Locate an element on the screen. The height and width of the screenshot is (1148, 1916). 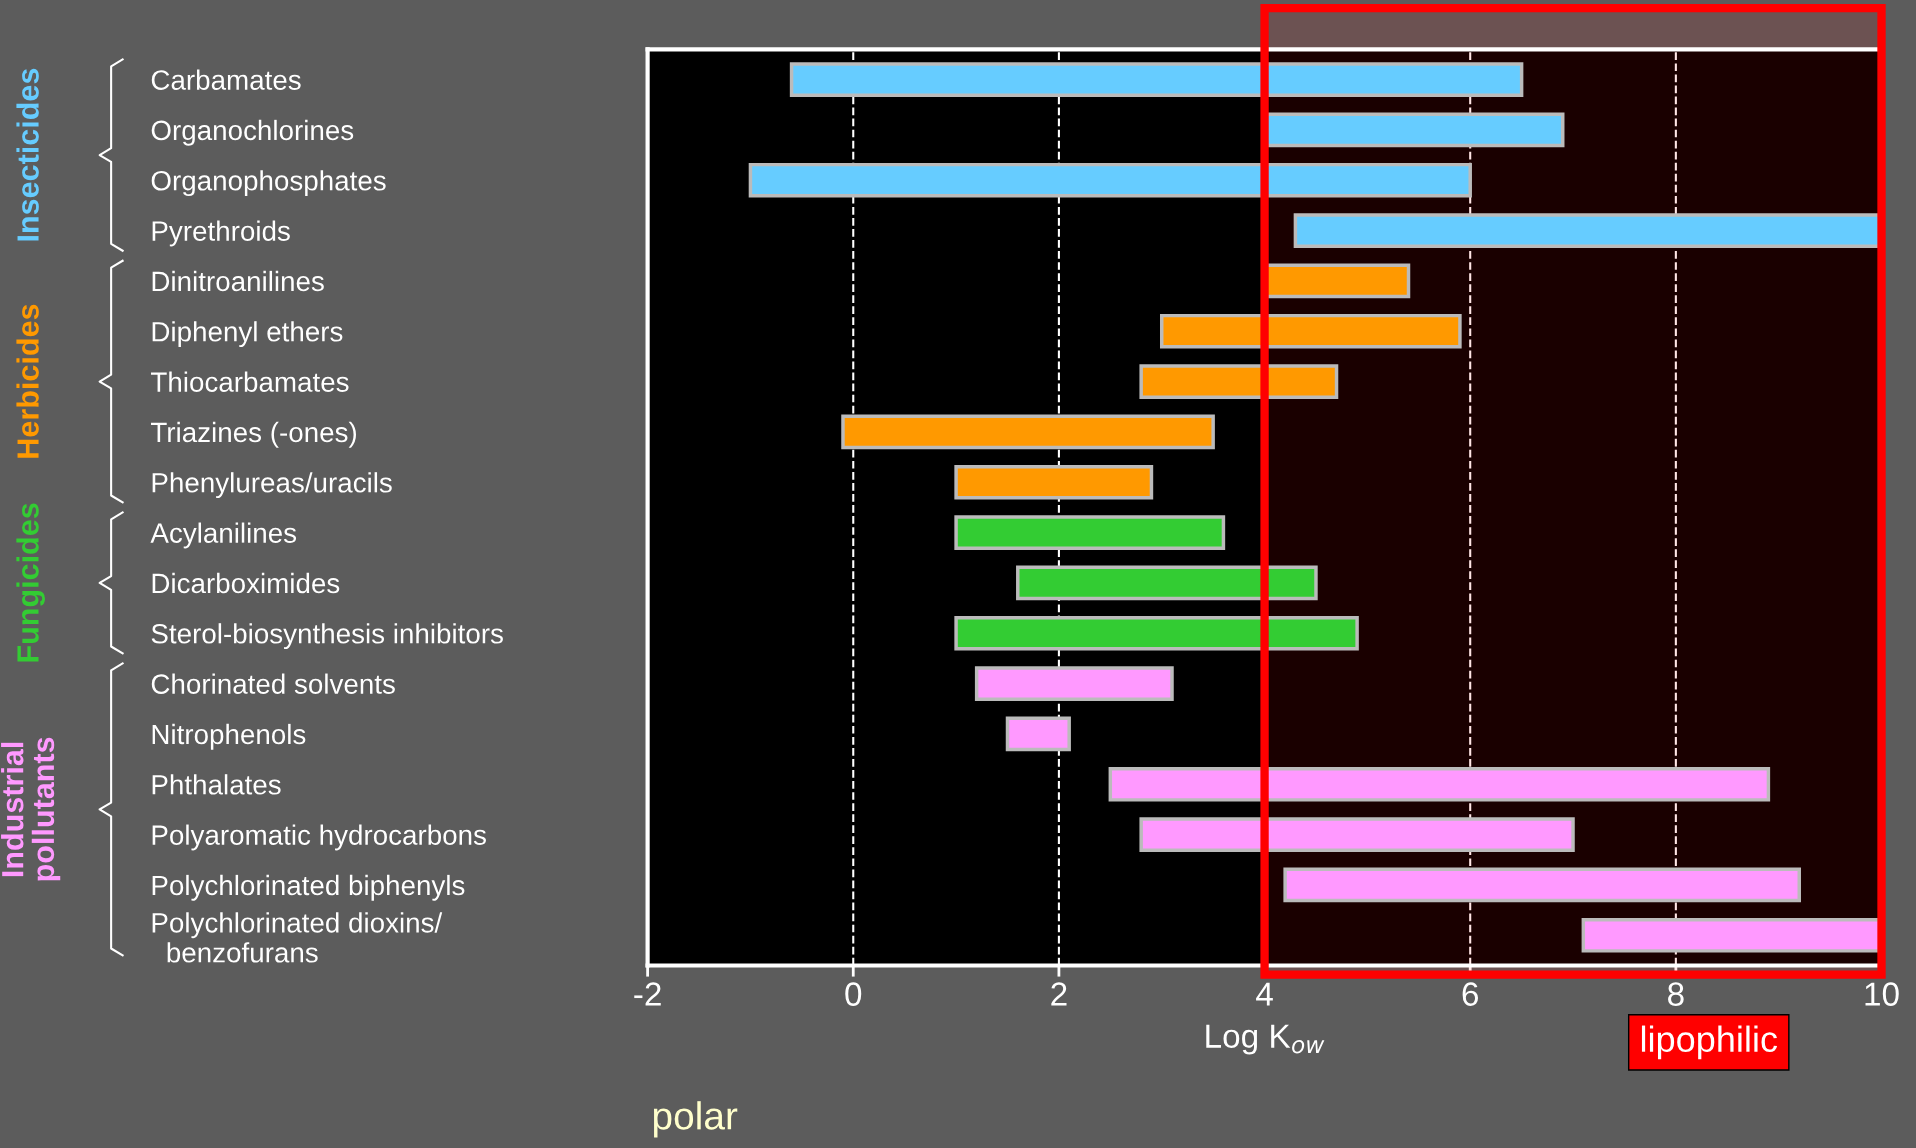
band-label: lipophilic is located at coordinates (1709, 1042).